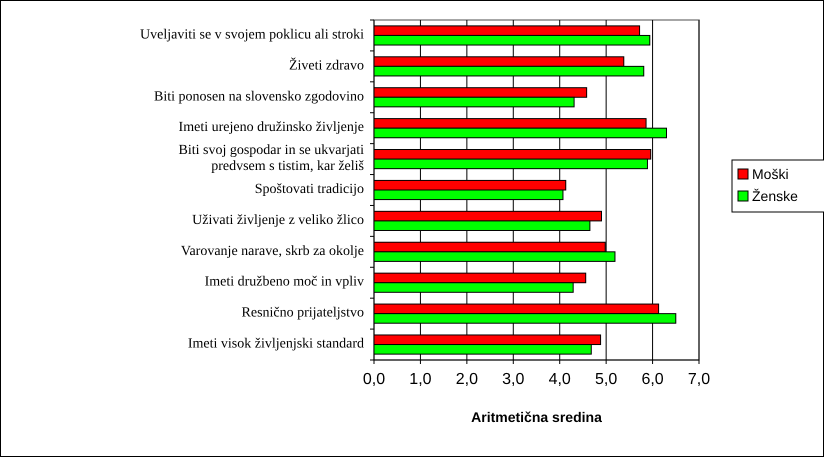 The width and height of the screenshot is (824, 457). What do you see at coordinates (284, 282) in the screenshot?
I see `y-tick-label: Imeti družbeno moč in vpliv` at bounding box center [284, 282].